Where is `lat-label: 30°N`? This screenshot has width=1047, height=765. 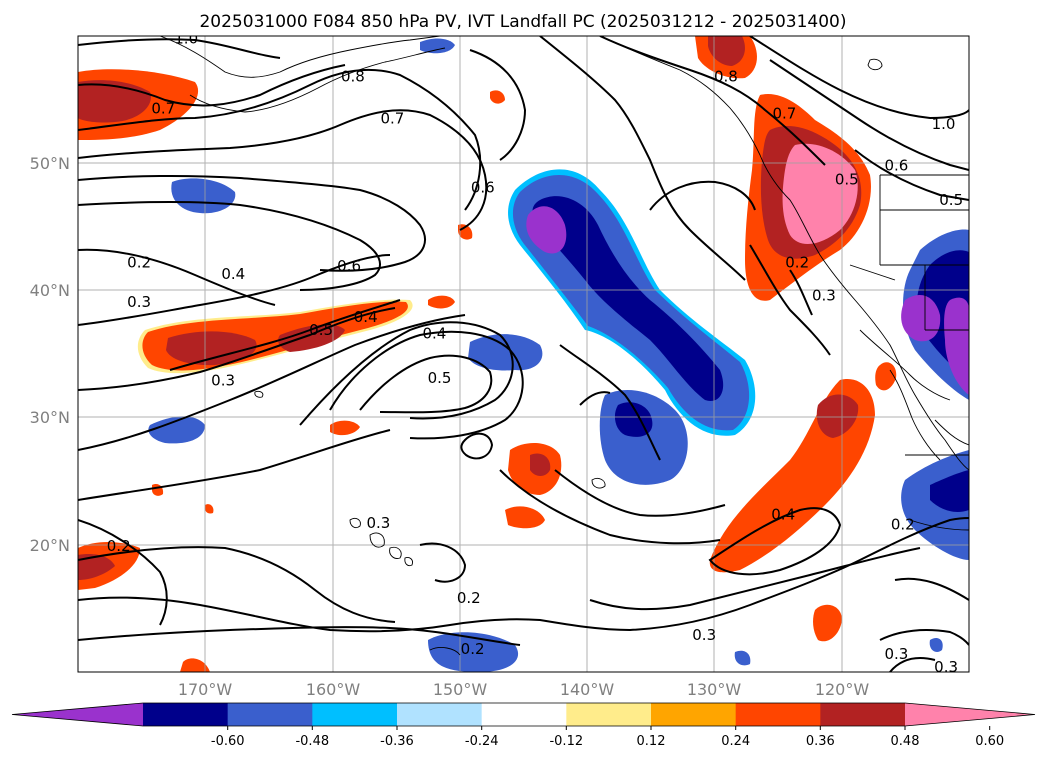 lat-label: 30°N is located at coordinates (50, 417).